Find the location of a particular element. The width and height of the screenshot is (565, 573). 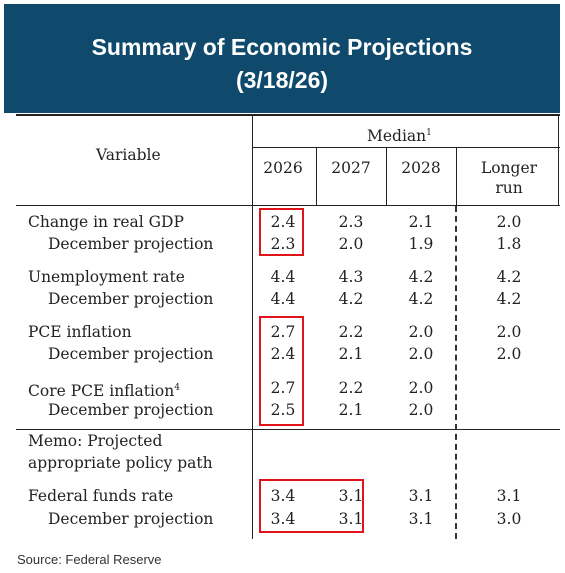

source-note: Source: Federal Reserve is located at coordinates (89, 559).